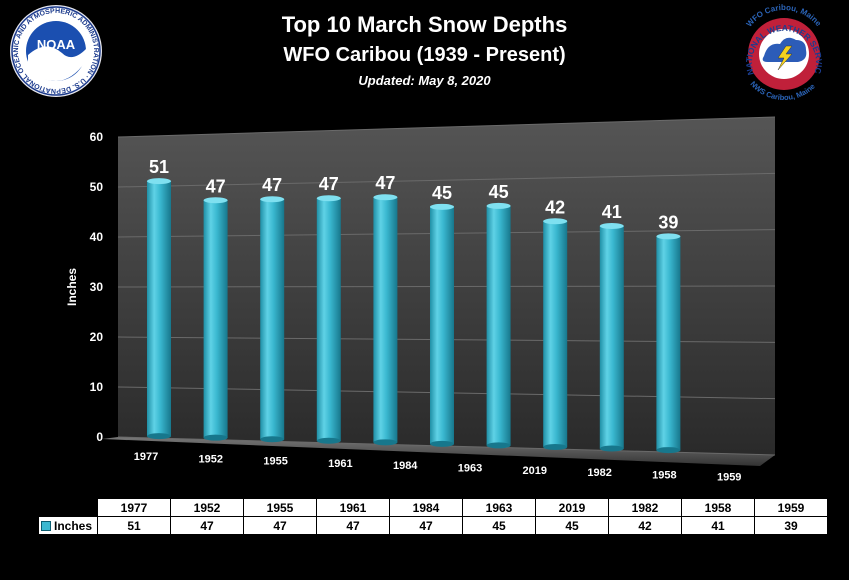 This screenshot has width=849, height=580. What do you see at coordinates (97, 287) in the screenshot?
I see `y-tick-label: 30` at bounding box center [97, 287].